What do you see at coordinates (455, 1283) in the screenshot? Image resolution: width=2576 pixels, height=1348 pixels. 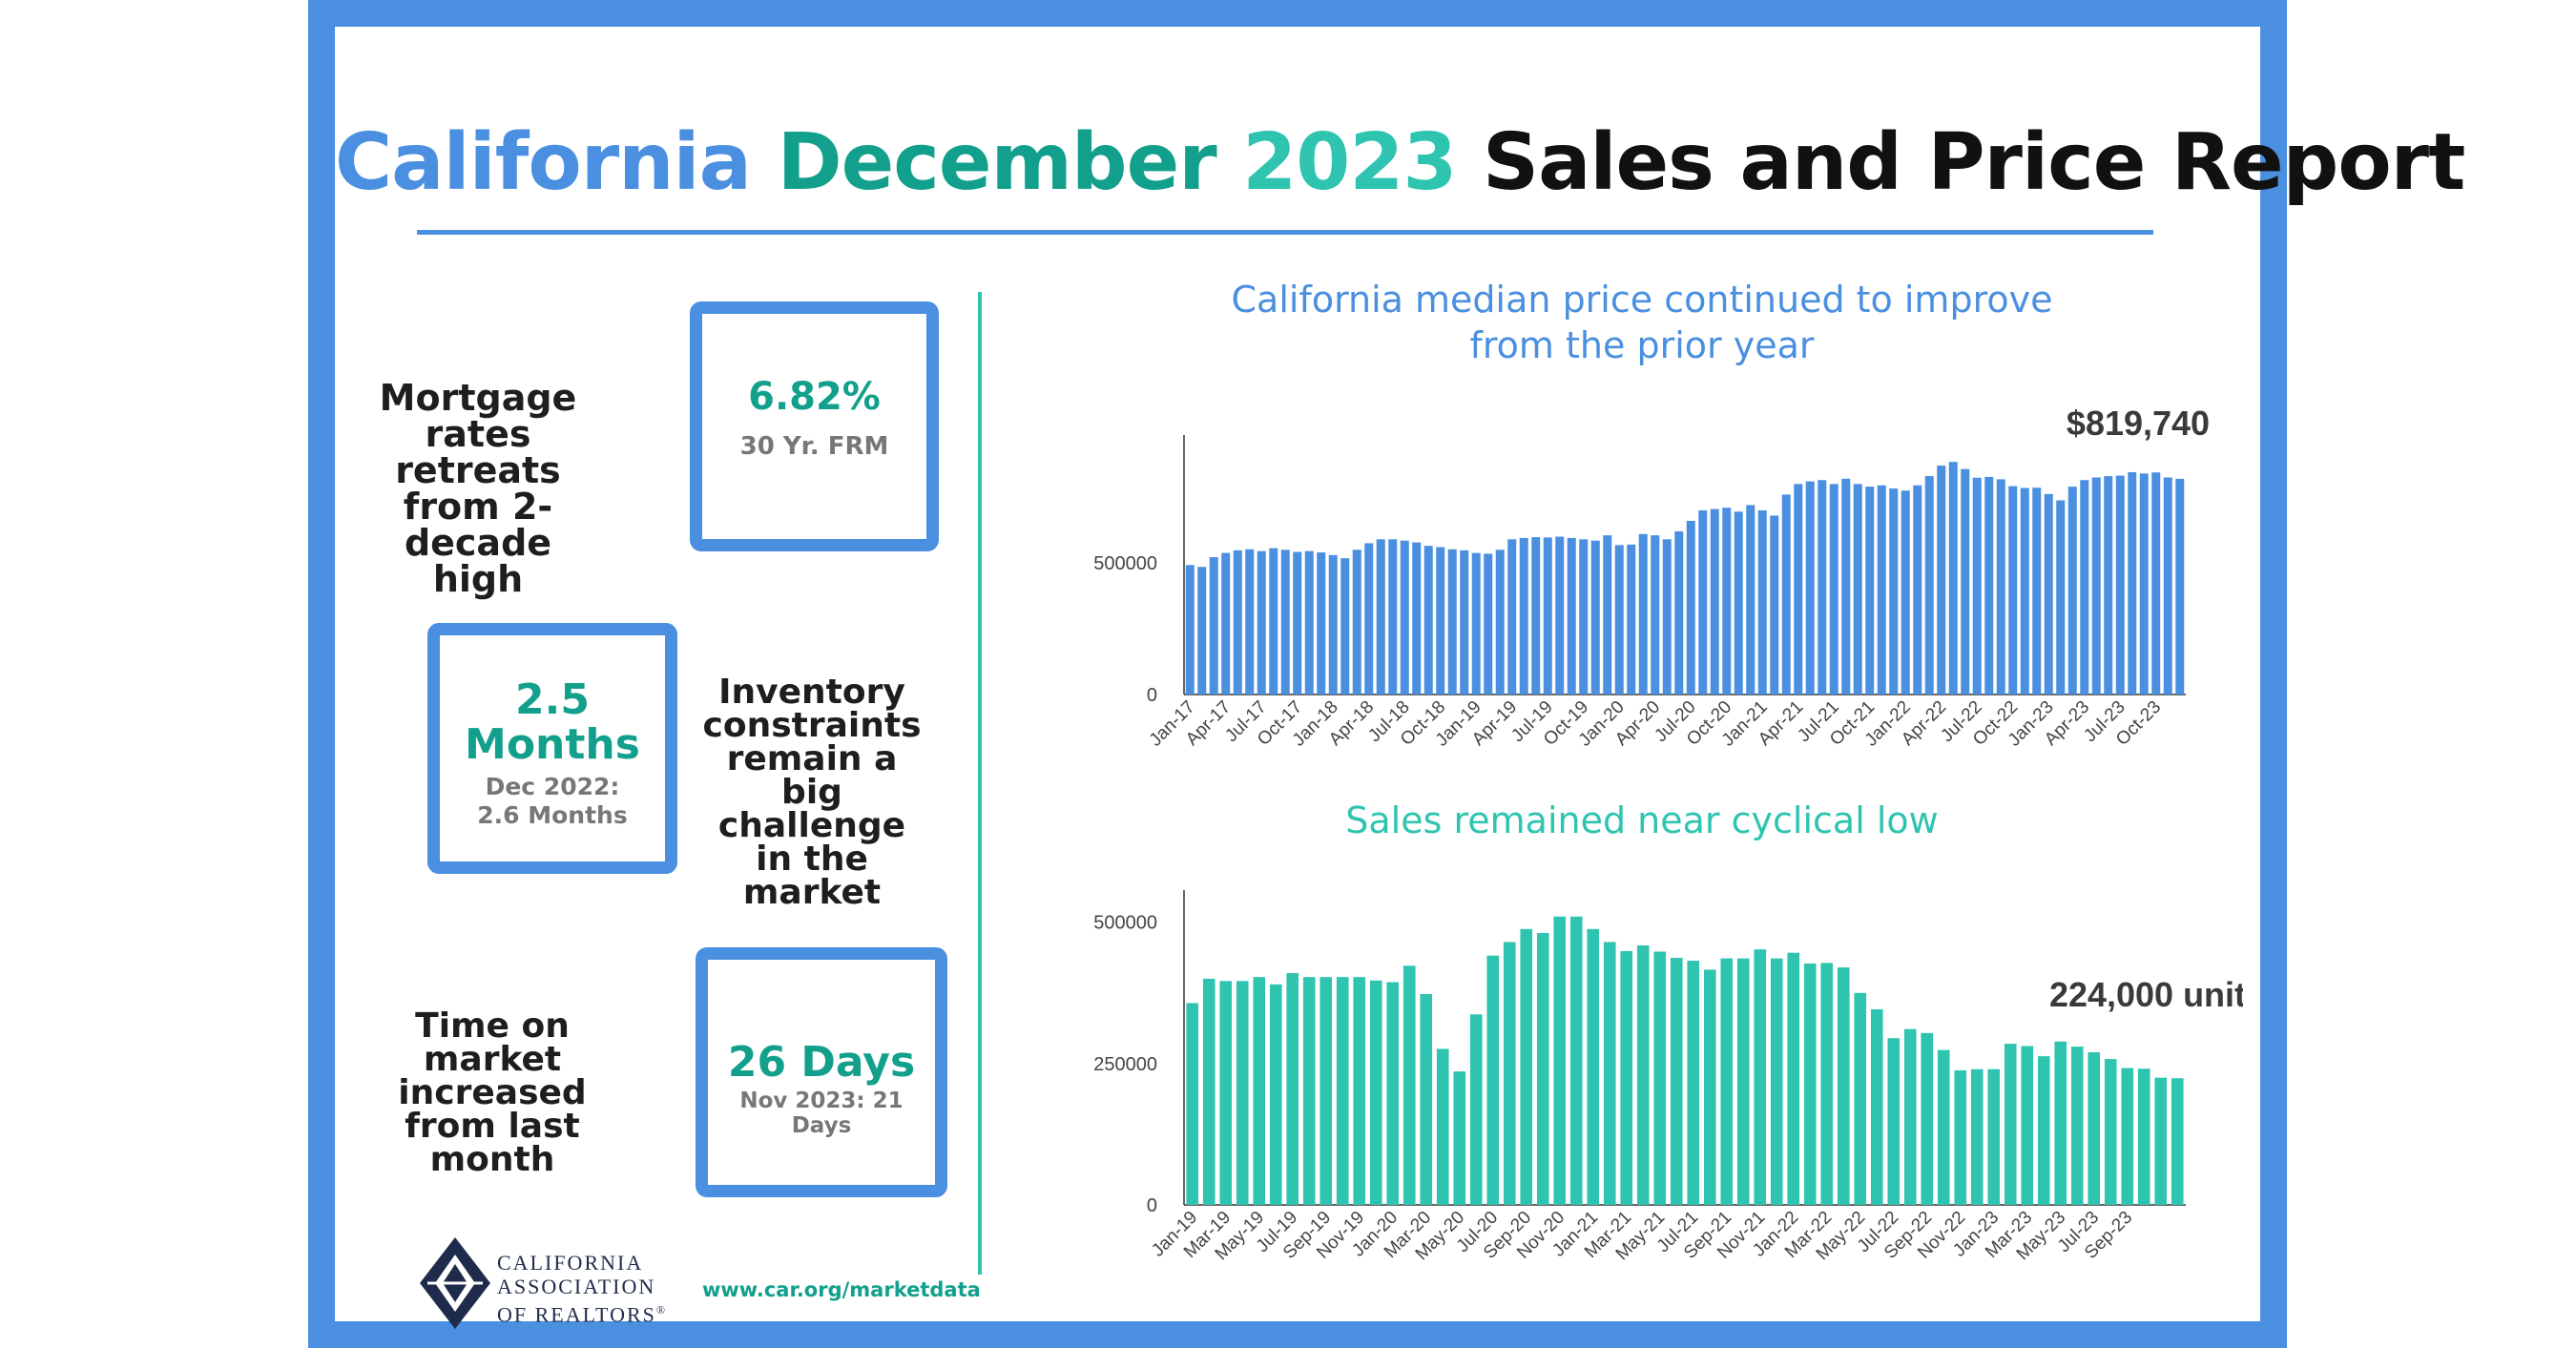 I see `car-logo-icon` at bounding box center [455, 1283].